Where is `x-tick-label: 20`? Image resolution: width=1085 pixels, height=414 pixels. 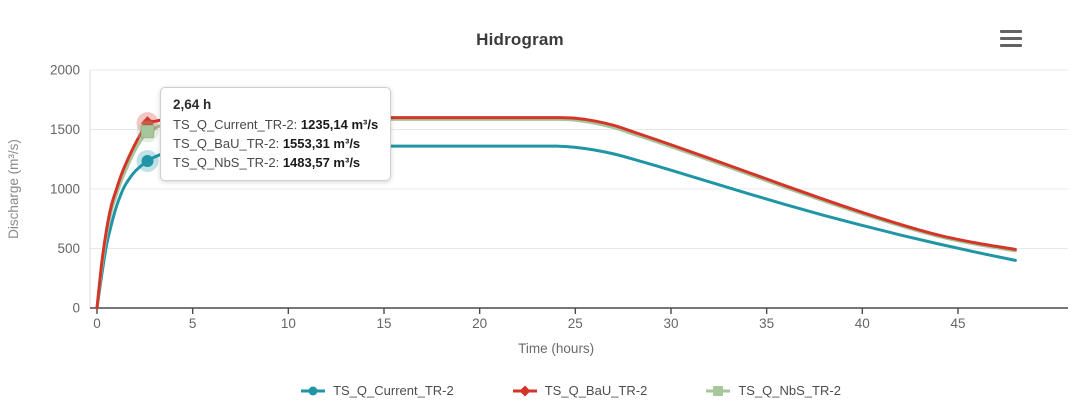
x-tick-label: 20 is located at coordinates (479, 323).